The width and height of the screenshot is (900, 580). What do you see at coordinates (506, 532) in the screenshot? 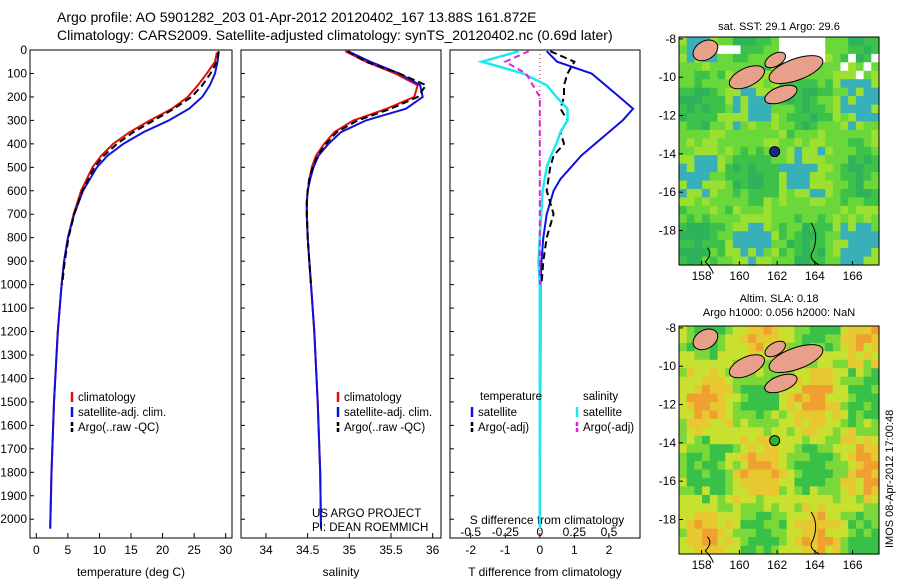
I see `top-tick-label: -0.25` at bounding box center [506, 532].